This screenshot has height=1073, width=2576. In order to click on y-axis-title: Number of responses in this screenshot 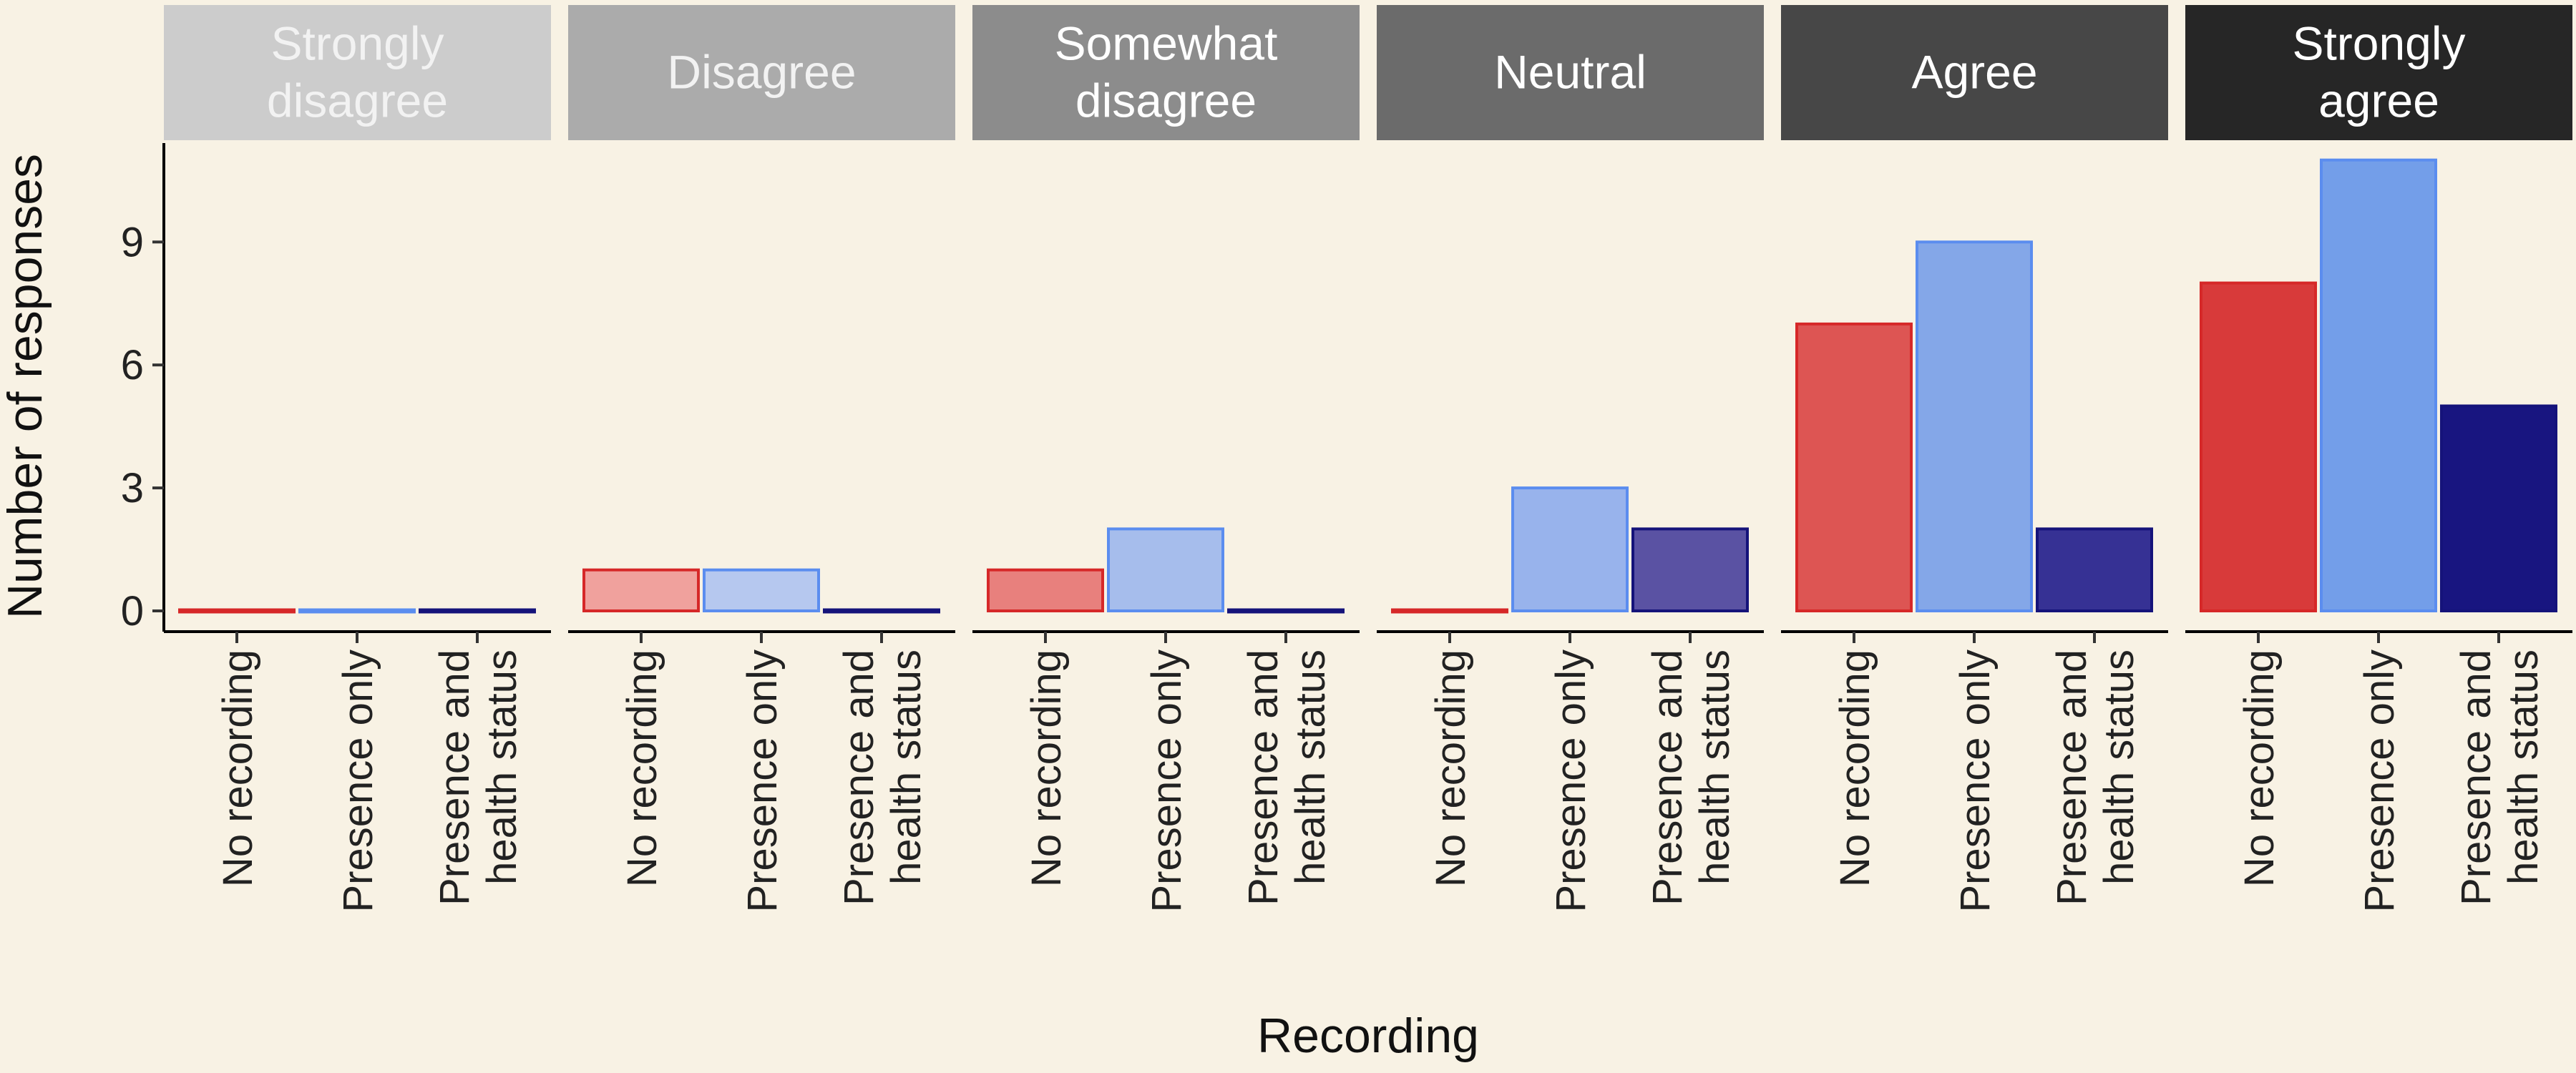, I will do `click(26, 386)`.